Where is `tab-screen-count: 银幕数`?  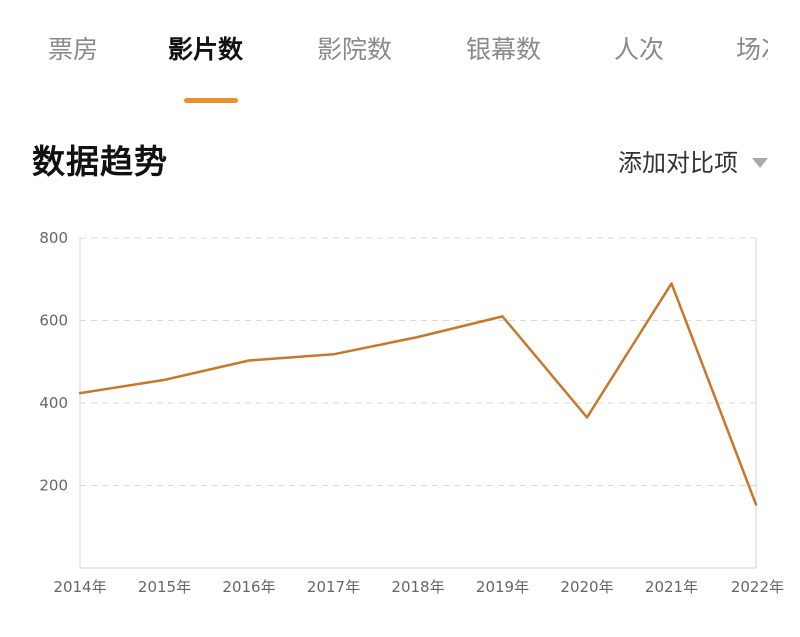
tab-screen-count: 银幕数 is located at coordinates (504, 49).